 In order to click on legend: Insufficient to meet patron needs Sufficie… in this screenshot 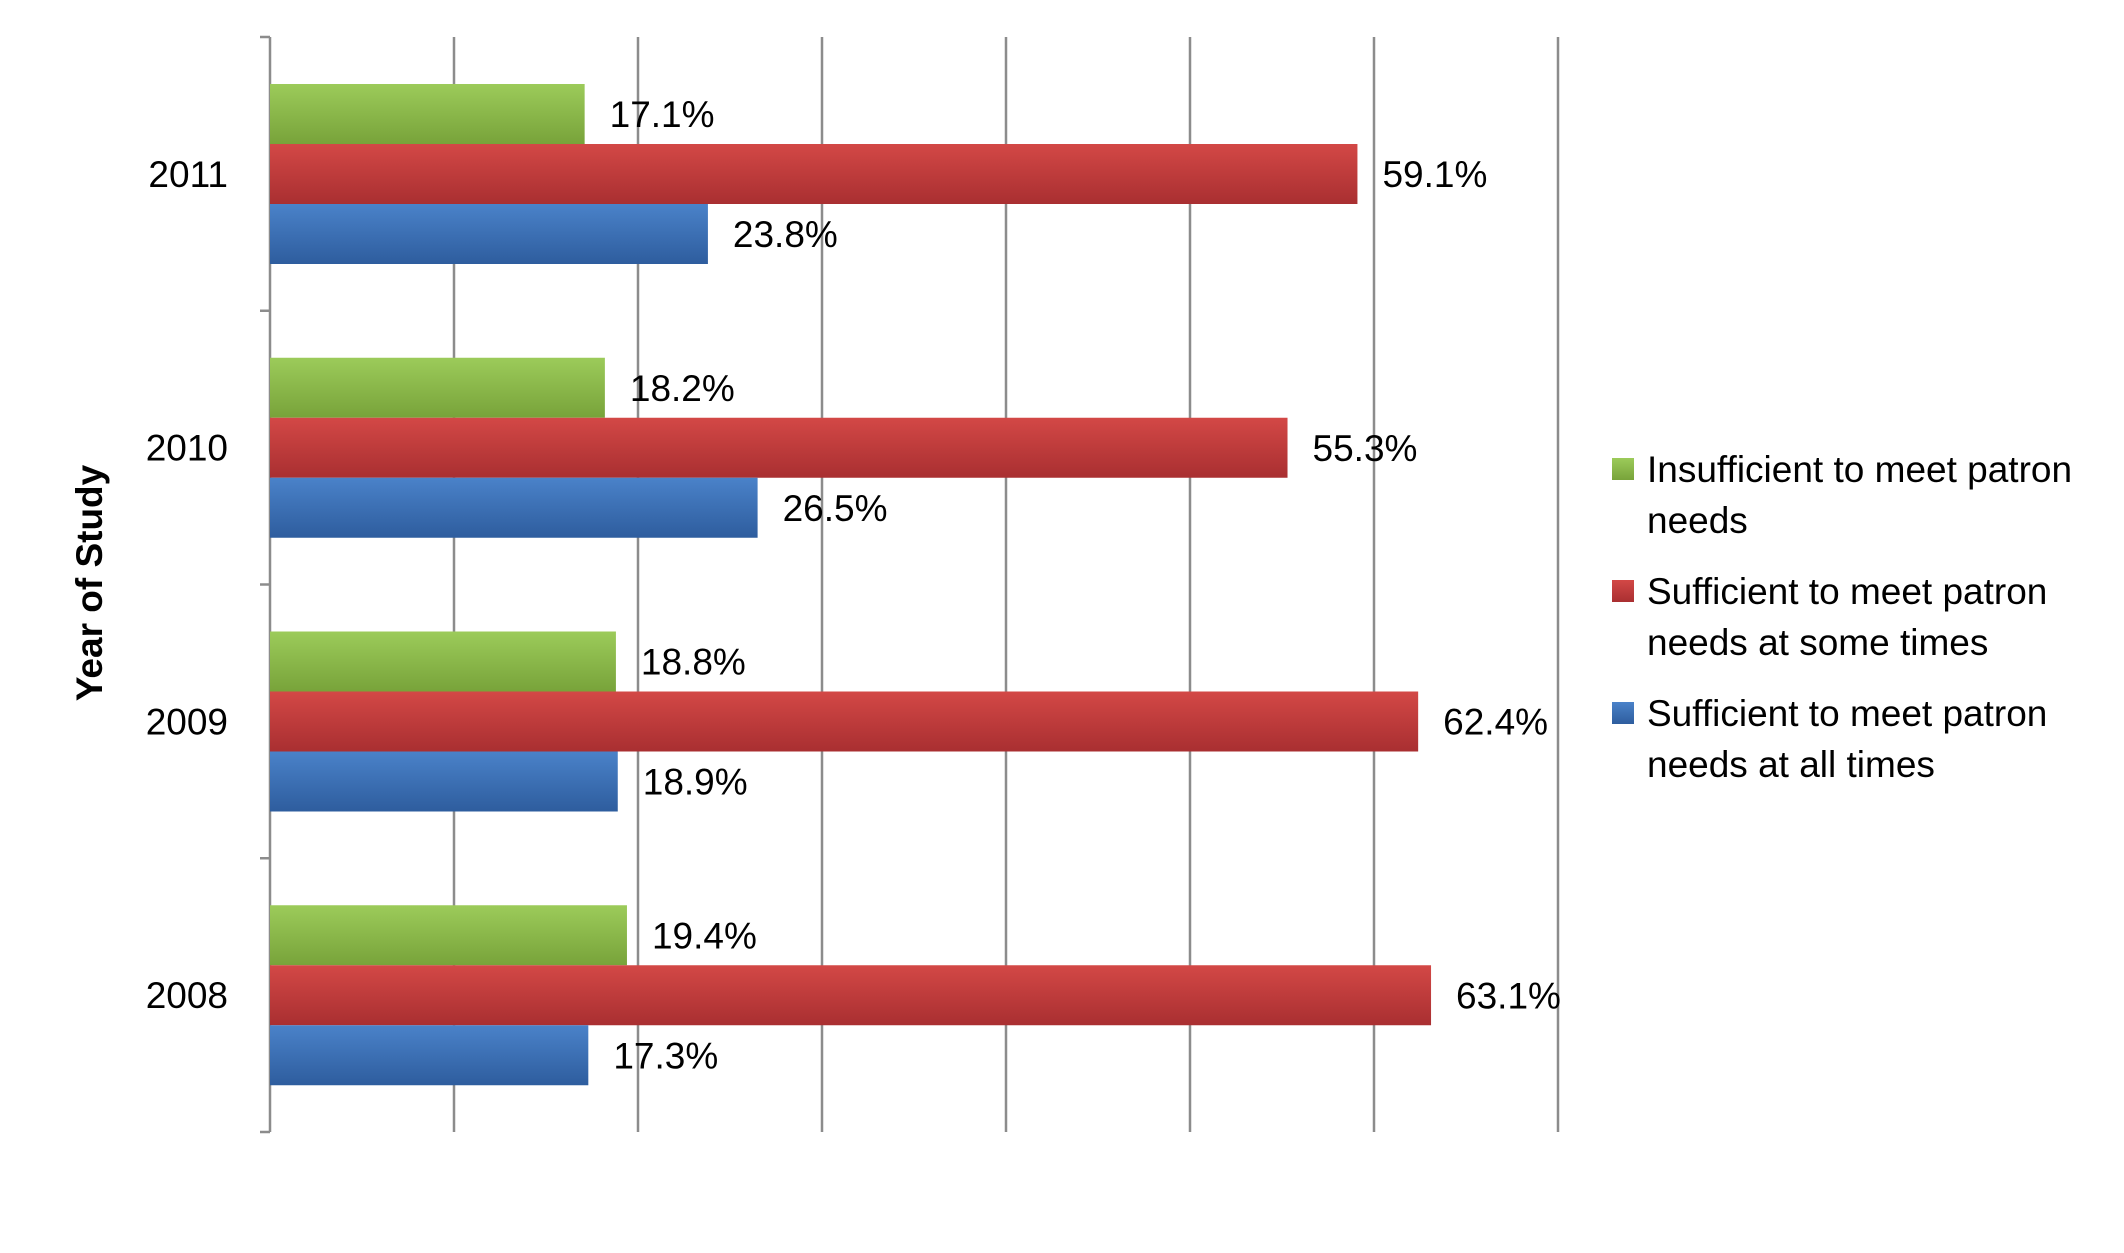, I will do `click(1842, 617)`.